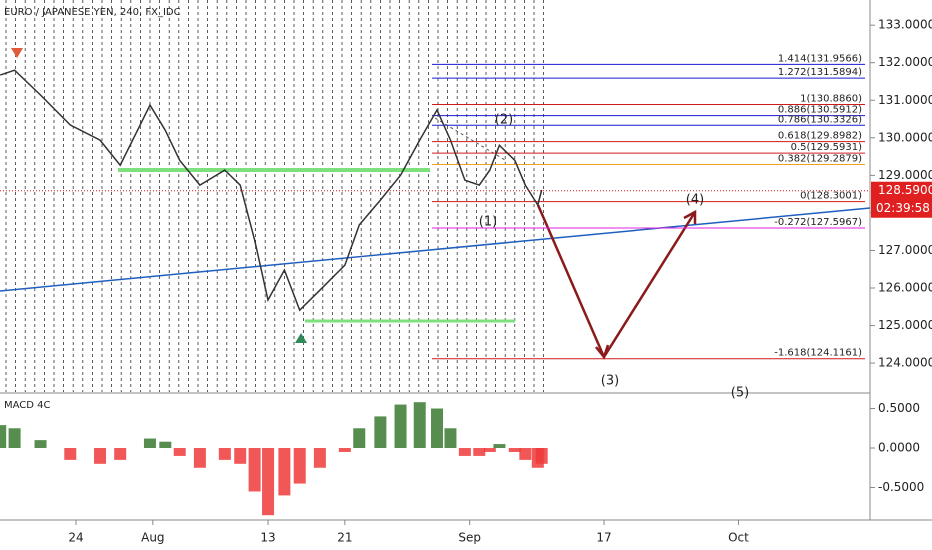 This screenshot has height=550, width=932. What do you see at coordinates (899, 448) in the screenshot?
I see `y-tick-label: 0.0000` at bounding box center [899, 448].